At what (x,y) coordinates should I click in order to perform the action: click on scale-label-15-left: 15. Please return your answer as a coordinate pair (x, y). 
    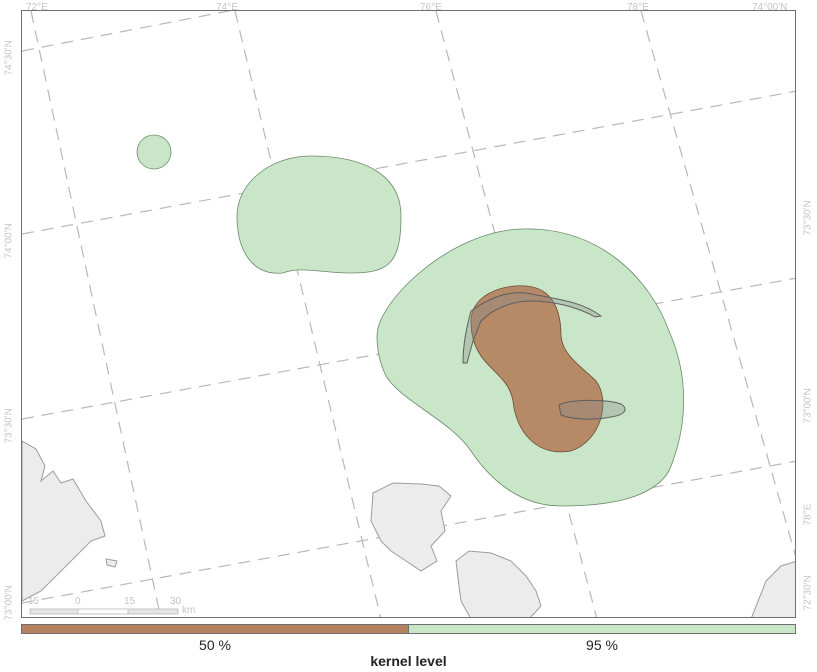
    Looking at the image, I should click on (34, 601).